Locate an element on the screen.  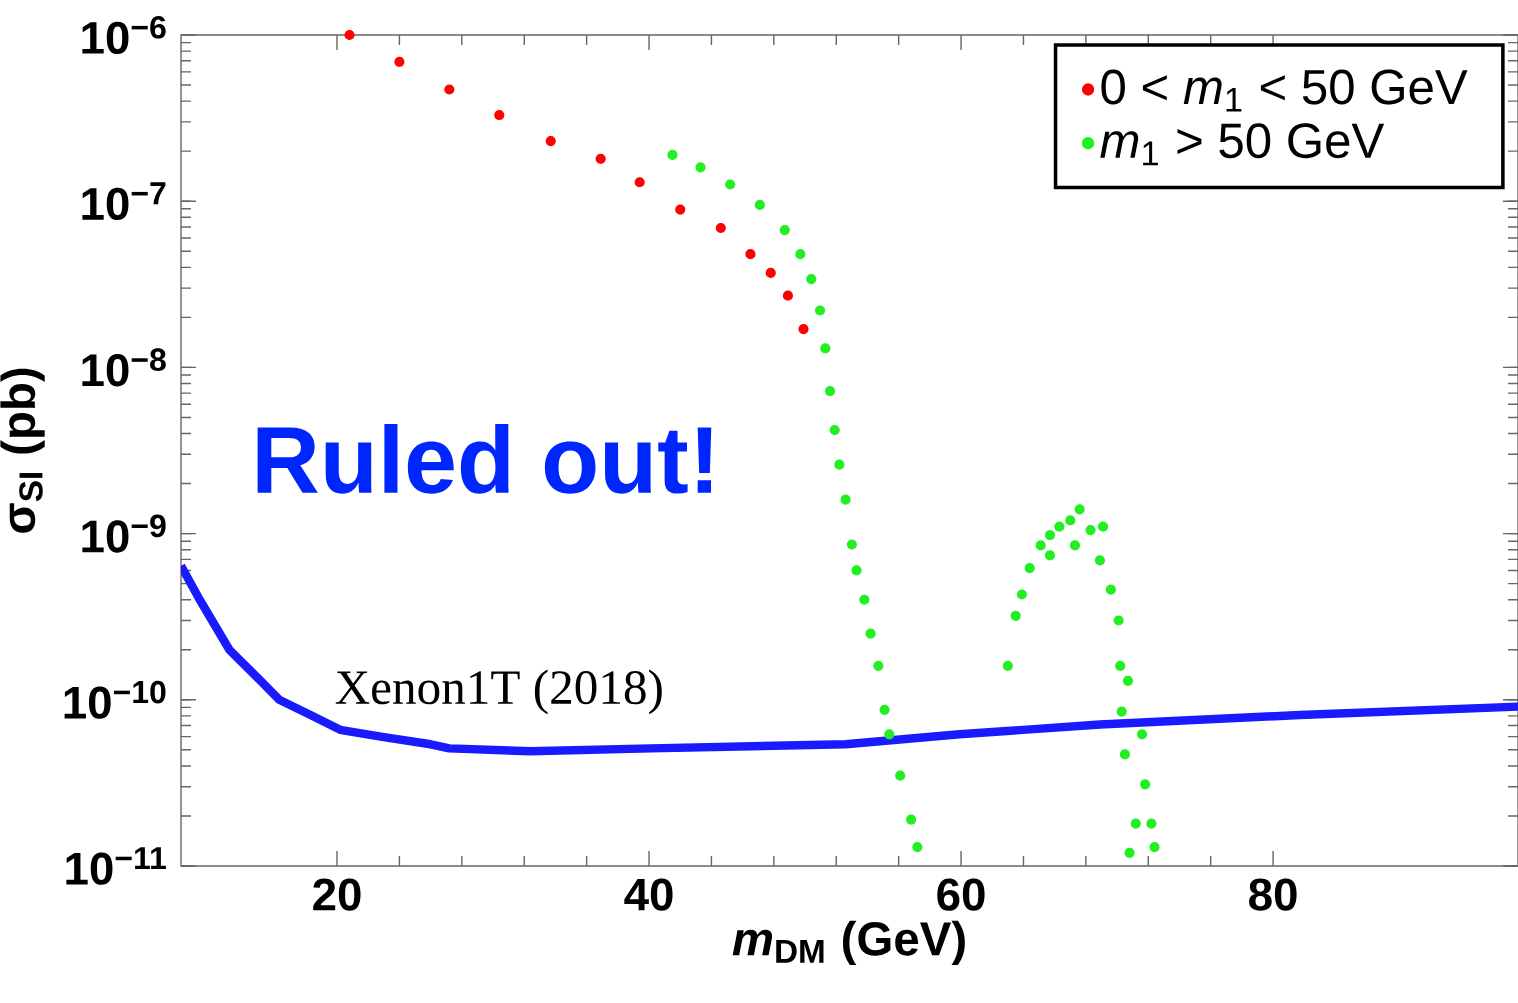
y-tick-label: 10$^{−6}$ is located at coordinates (124, 35).